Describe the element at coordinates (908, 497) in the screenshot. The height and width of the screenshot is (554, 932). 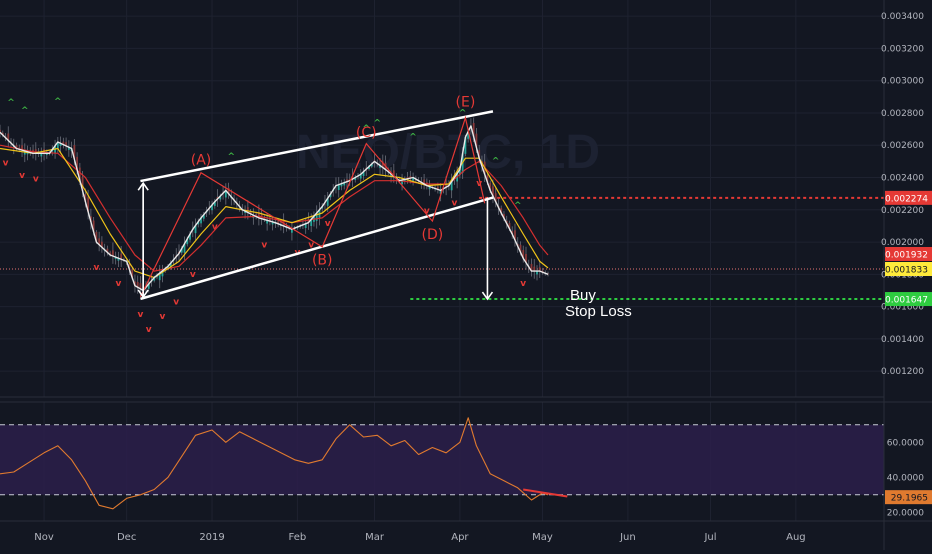
I see `rsi-value-tag-box` at that location.